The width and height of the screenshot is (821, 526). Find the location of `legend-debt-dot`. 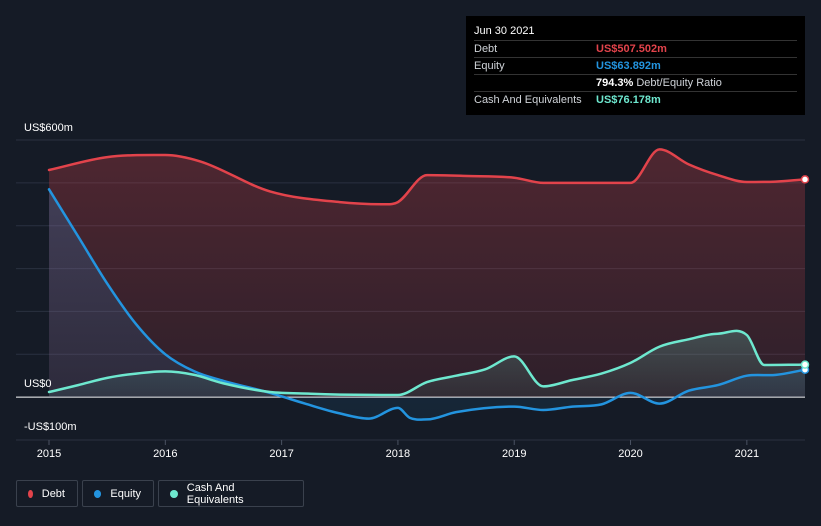

legend-debt-dot is located at coordinates (30, 493).